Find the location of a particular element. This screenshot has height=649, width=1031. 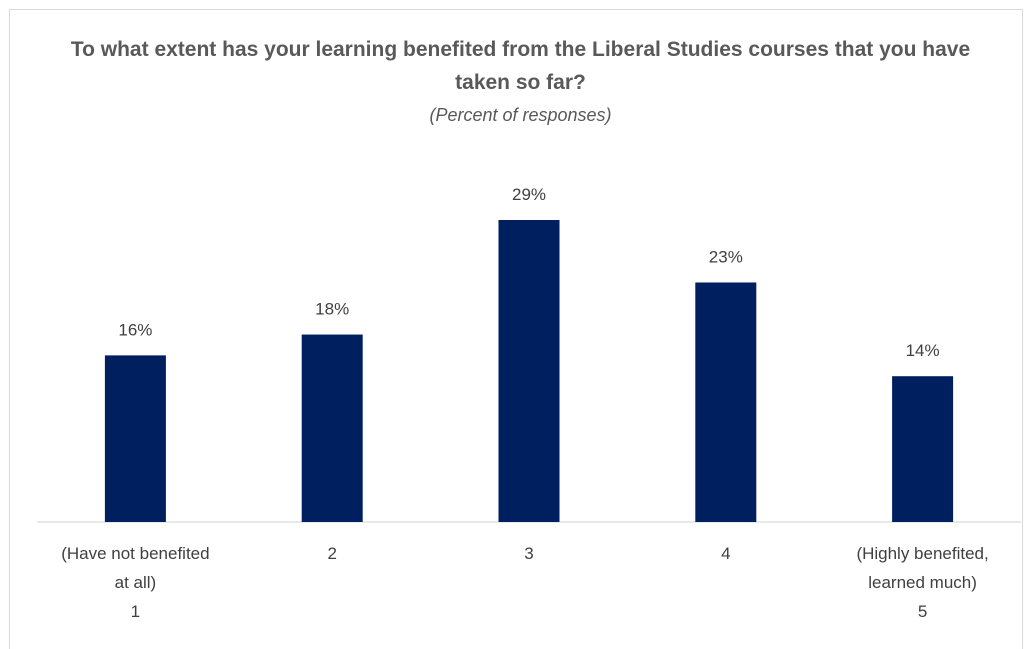

x-tick-label-4-line-1: 4 is located at coordinates (725, 553).